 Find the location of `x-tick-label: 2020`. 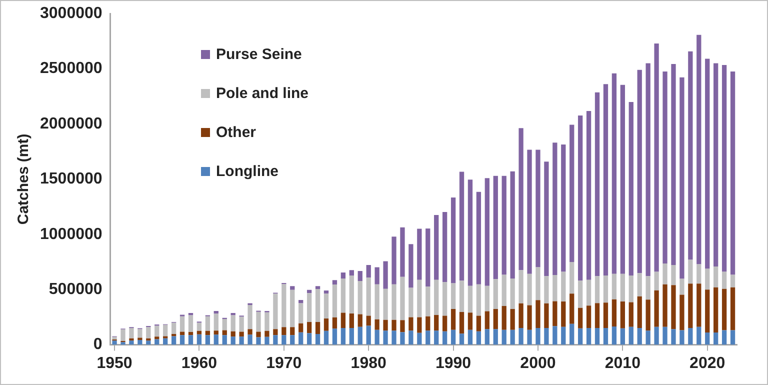

x-tick-label: 2020 is located at coordinates (708, 363).